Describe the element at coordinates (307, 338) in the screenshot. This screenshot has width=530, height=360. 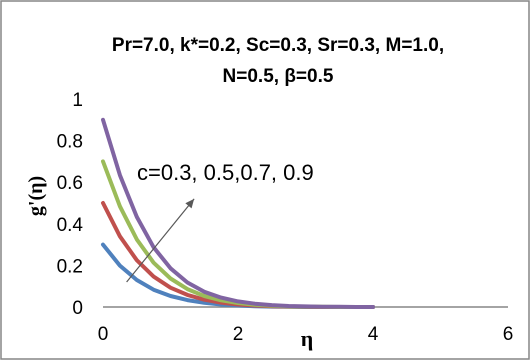
I see `x-axis-label: η` at that location.